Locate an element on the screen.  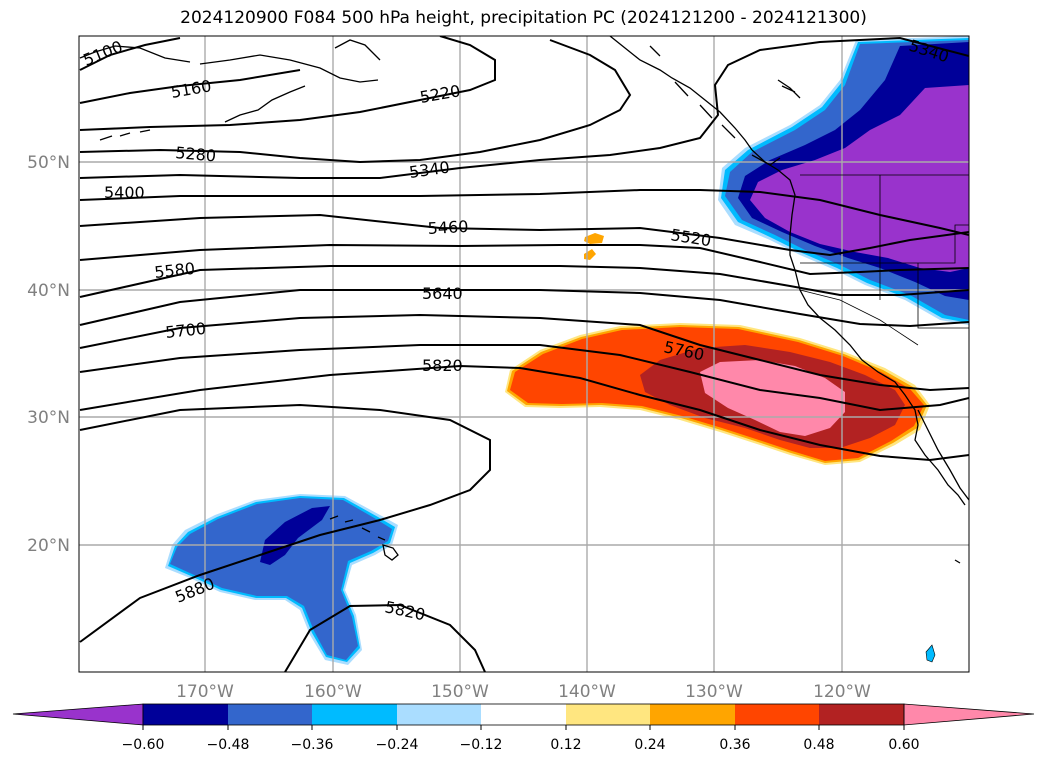
colorbar-tick-label: −0.48 is located at coordinates (228, 745).